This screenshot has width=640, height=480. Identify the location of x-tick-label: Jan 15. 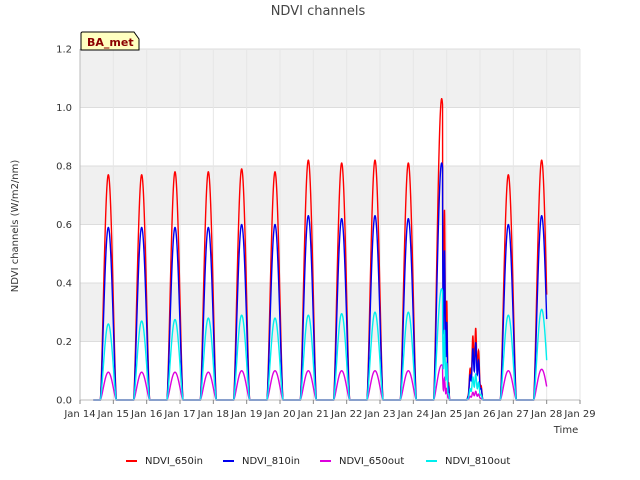
(113, 414).